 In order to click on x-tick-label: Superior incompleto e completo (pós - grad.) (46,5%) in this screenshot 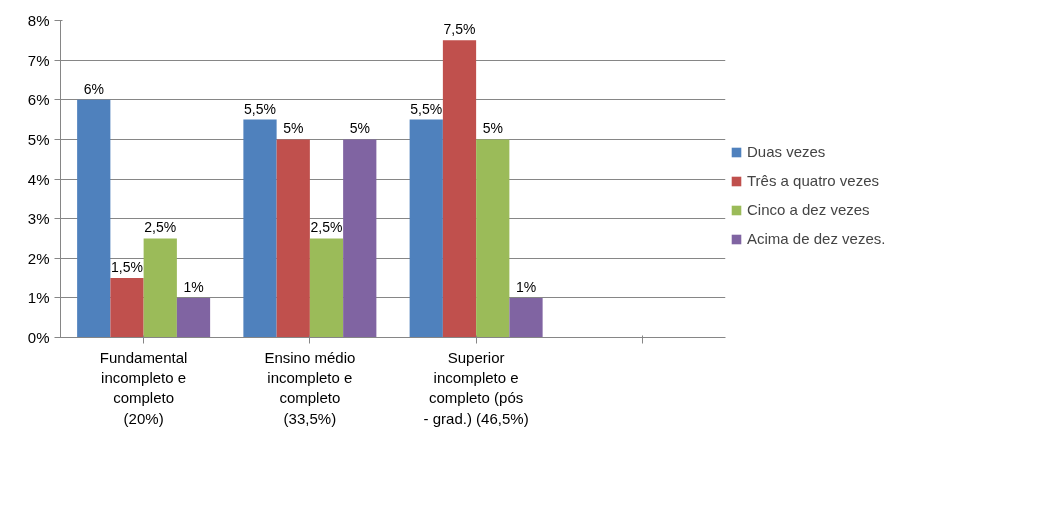, I will do `click(476, 387)`.